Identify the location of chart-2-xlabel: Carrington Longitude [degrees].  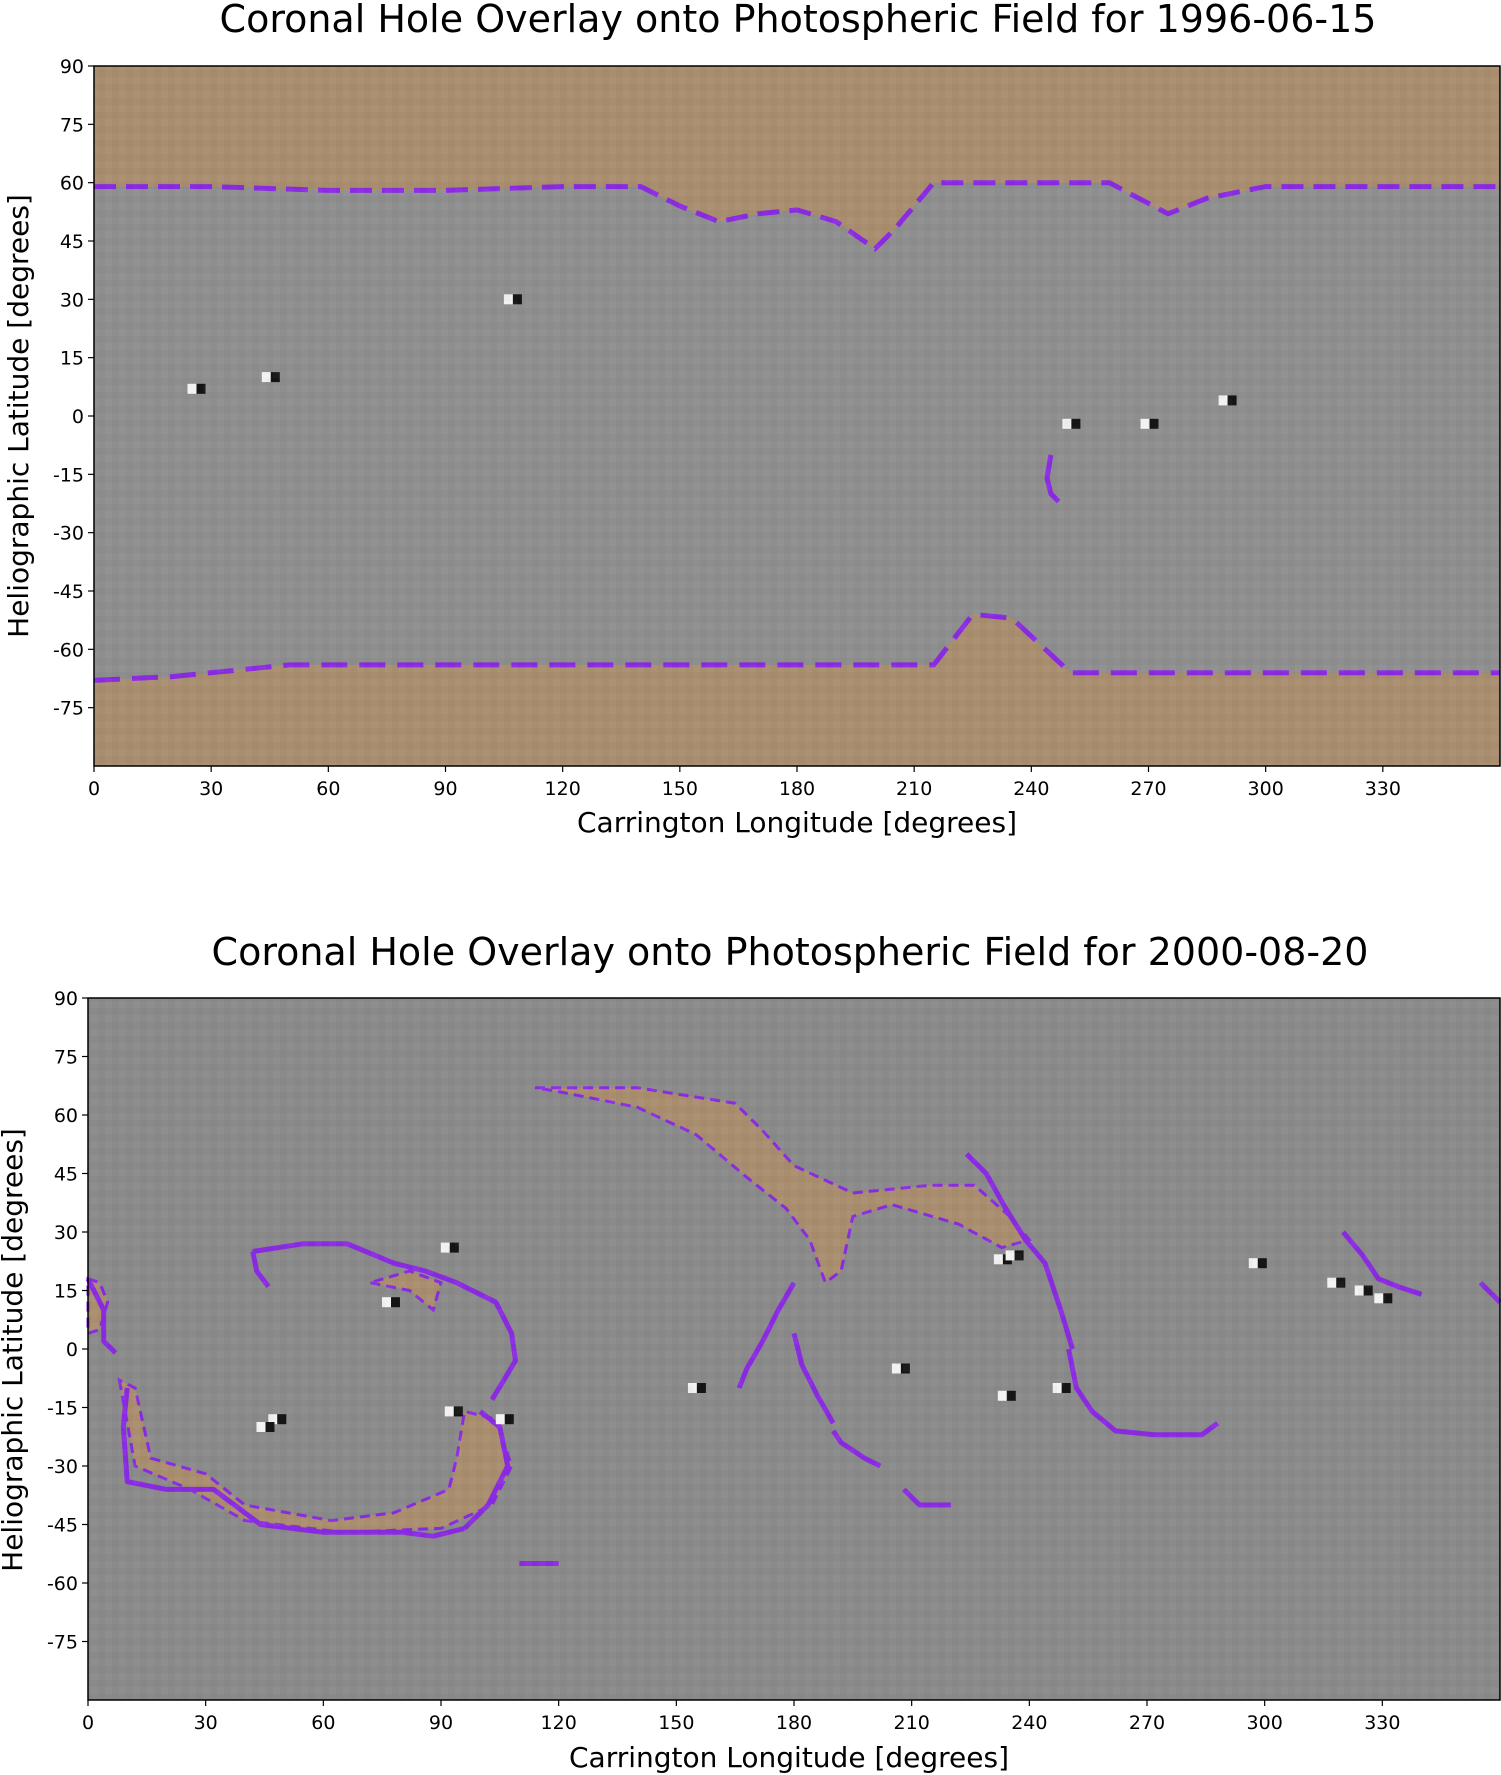
(789, 1757).